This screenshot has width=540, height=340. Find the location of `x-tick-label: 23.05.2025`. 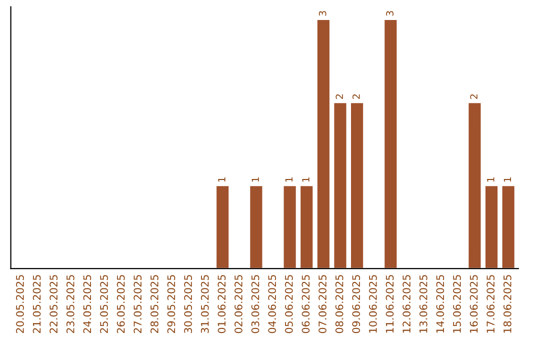

x-tick-label: 23.05.2025 is located at coordinates (70, 304).